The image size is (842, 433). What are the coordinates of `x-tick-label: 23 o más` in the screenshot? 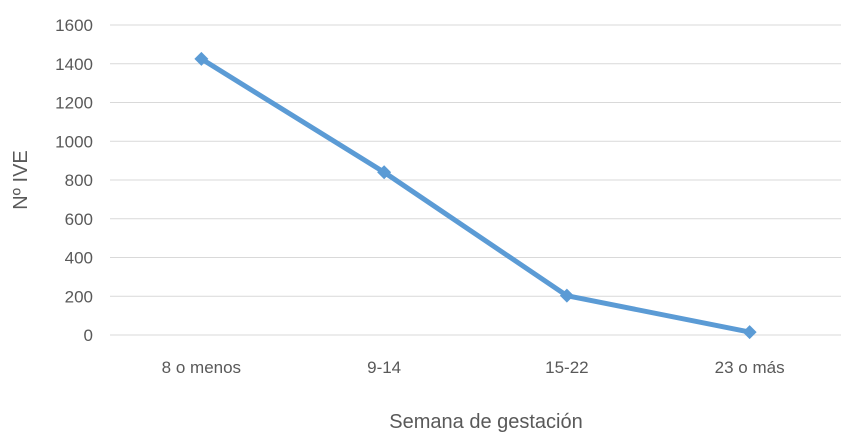 It's located at (750, 367).